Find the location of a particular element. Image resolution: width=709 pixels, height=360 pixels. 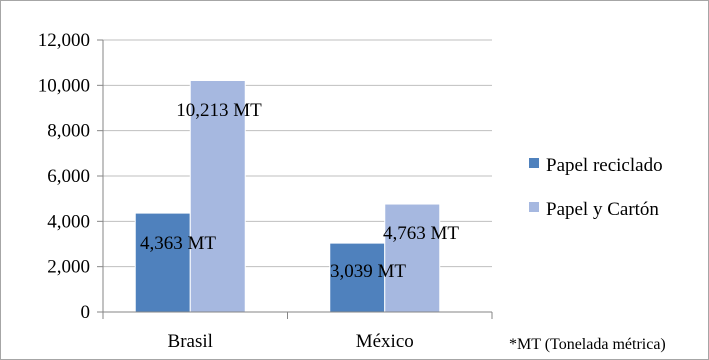

y-tick-label: 4,000 is located at coordinates (68, 221).